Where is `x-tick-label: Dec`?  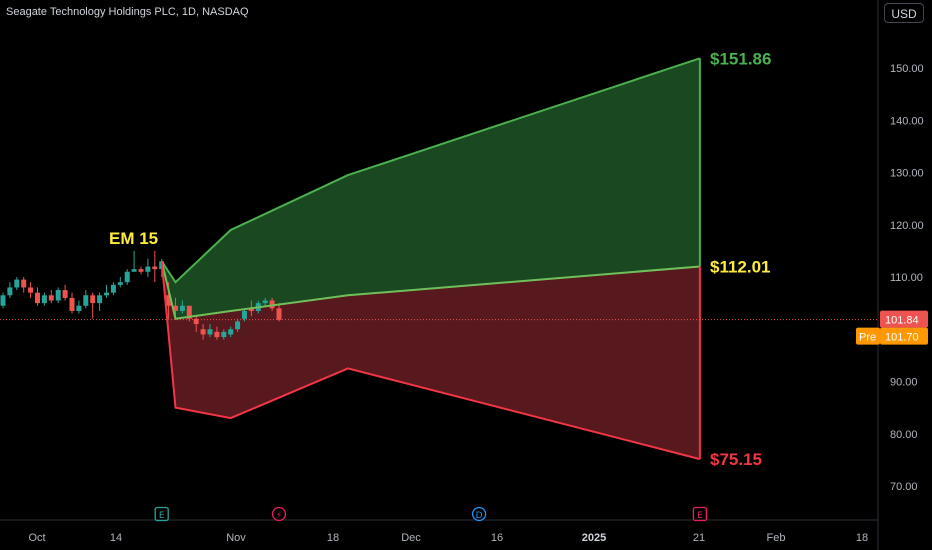 x-tick-label: Dec is located at coordinates (411, 538).